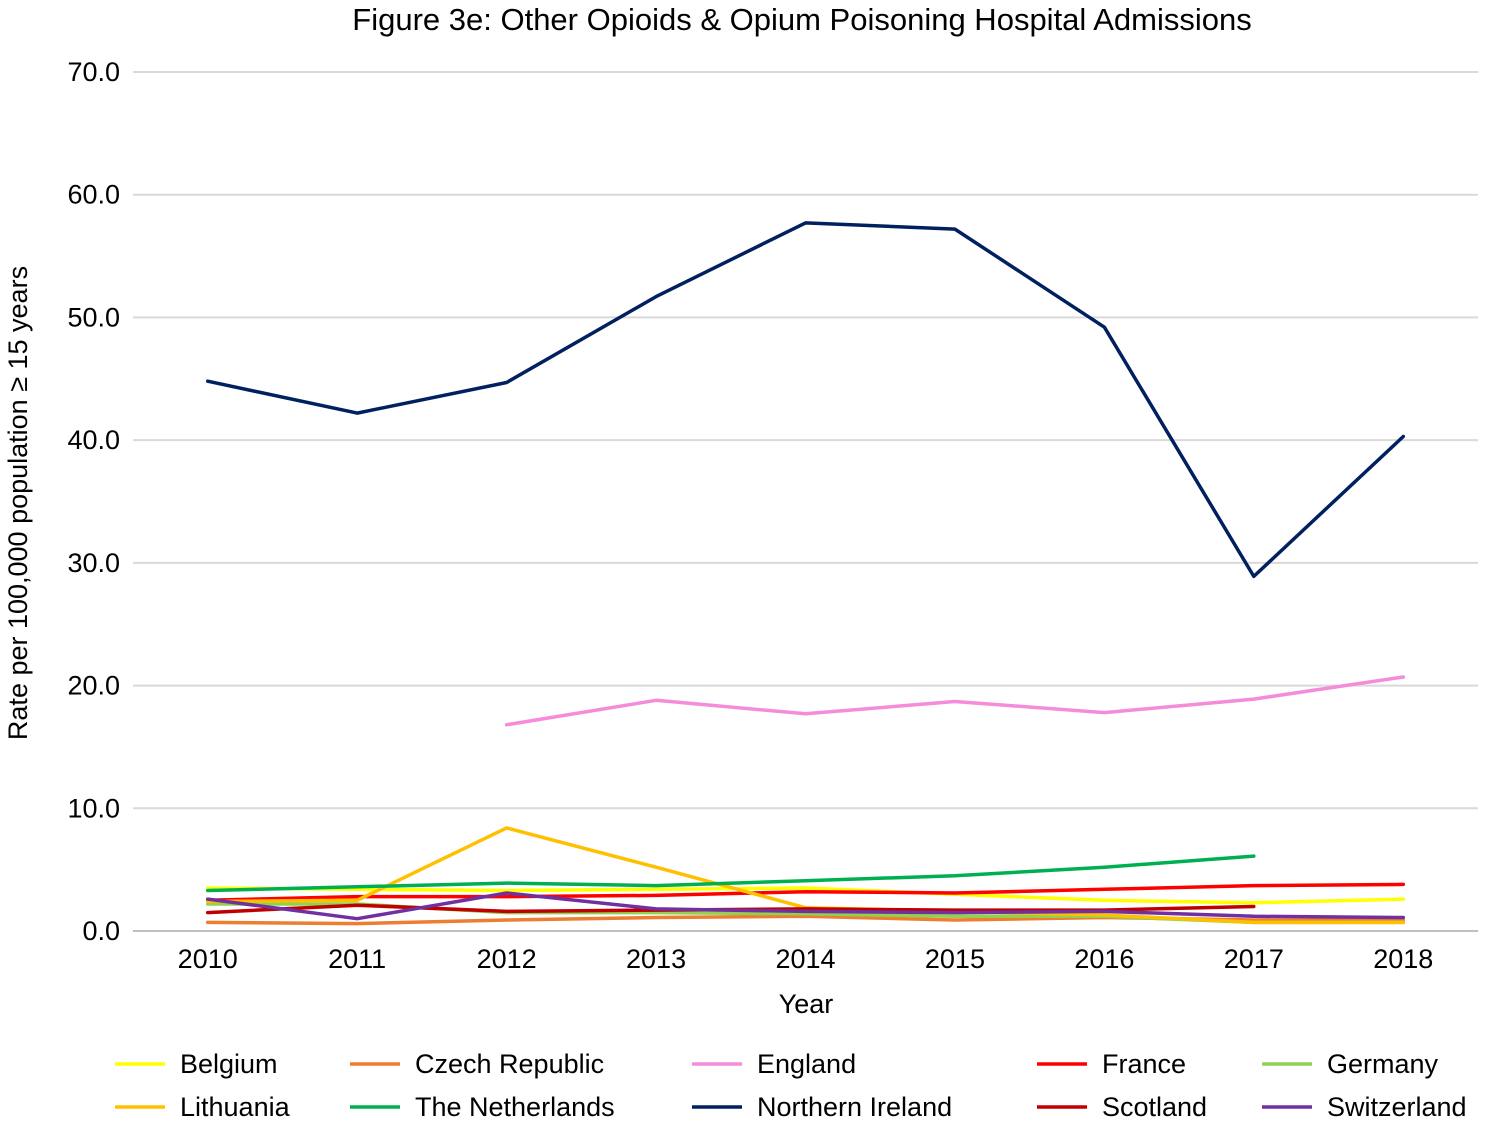 The height and width of the screenshot is (1137, 1487). I want to click on y-tick-label: 30.0, so click(93, 563).